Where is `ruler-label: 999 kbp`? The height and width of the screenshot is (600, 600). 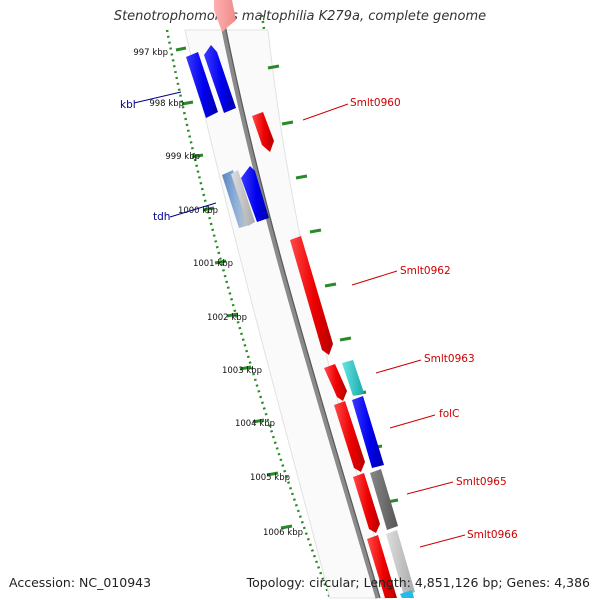
ruler-label: 999 kbp is located at coordinates (182, 157).